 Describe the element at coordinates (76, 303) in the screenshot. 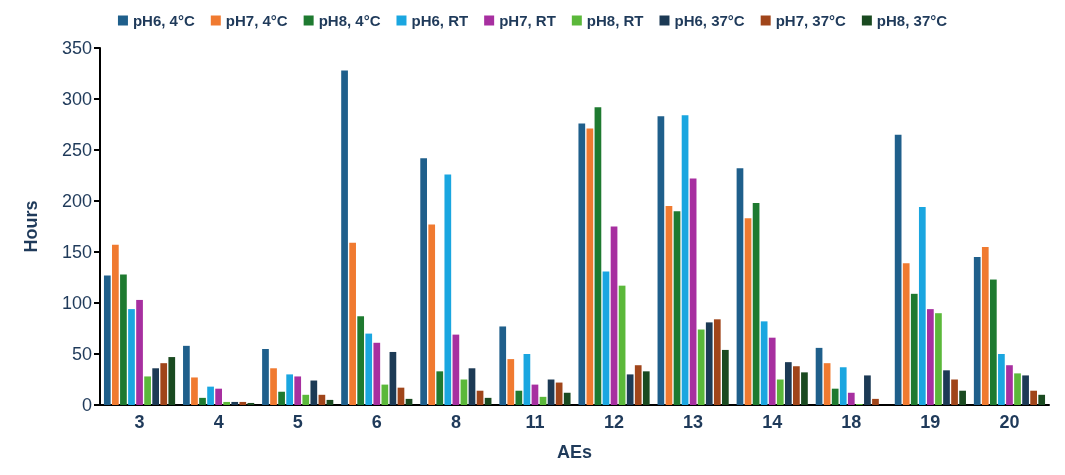

I see `y-tick-label: 100` at that location.